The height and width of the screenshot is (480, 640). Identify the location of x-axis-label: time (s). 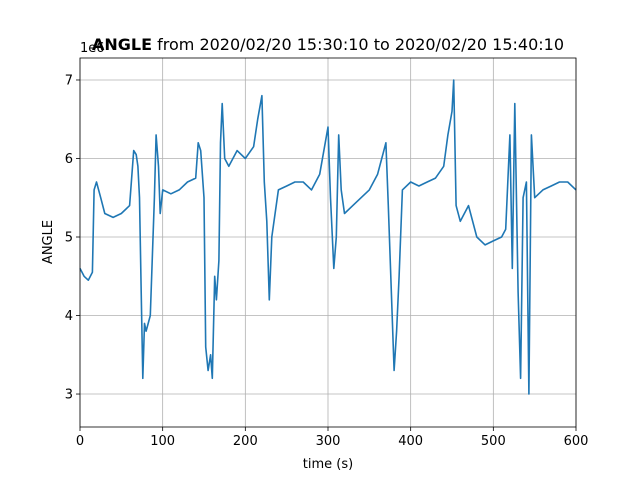
(328, 464).